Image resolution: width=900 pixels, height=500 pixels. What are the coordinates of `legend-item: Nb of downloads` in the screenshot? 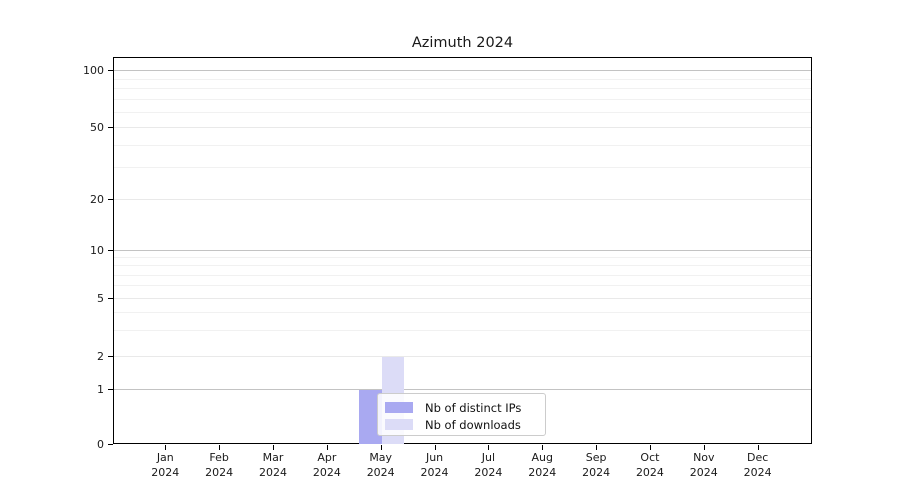 It's located at (461, 424).